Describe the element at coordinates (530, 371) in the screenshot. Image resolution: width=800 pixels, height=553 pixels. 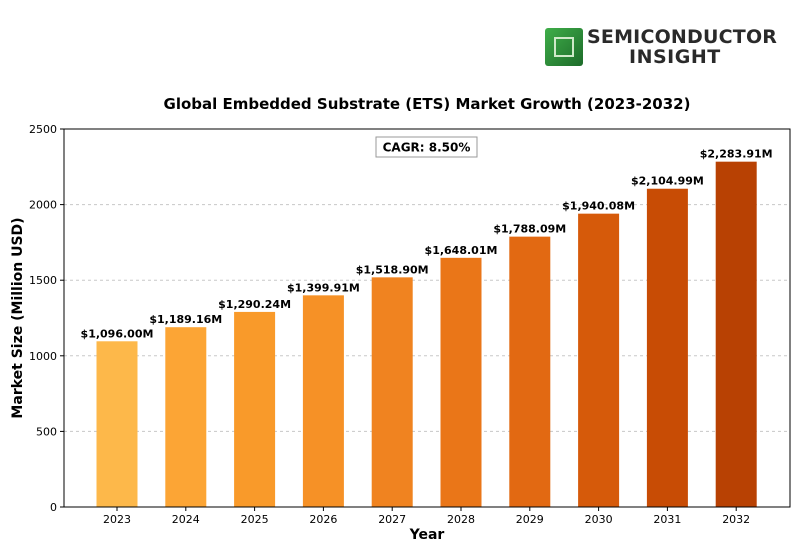
I see `bar-2029` at that location.